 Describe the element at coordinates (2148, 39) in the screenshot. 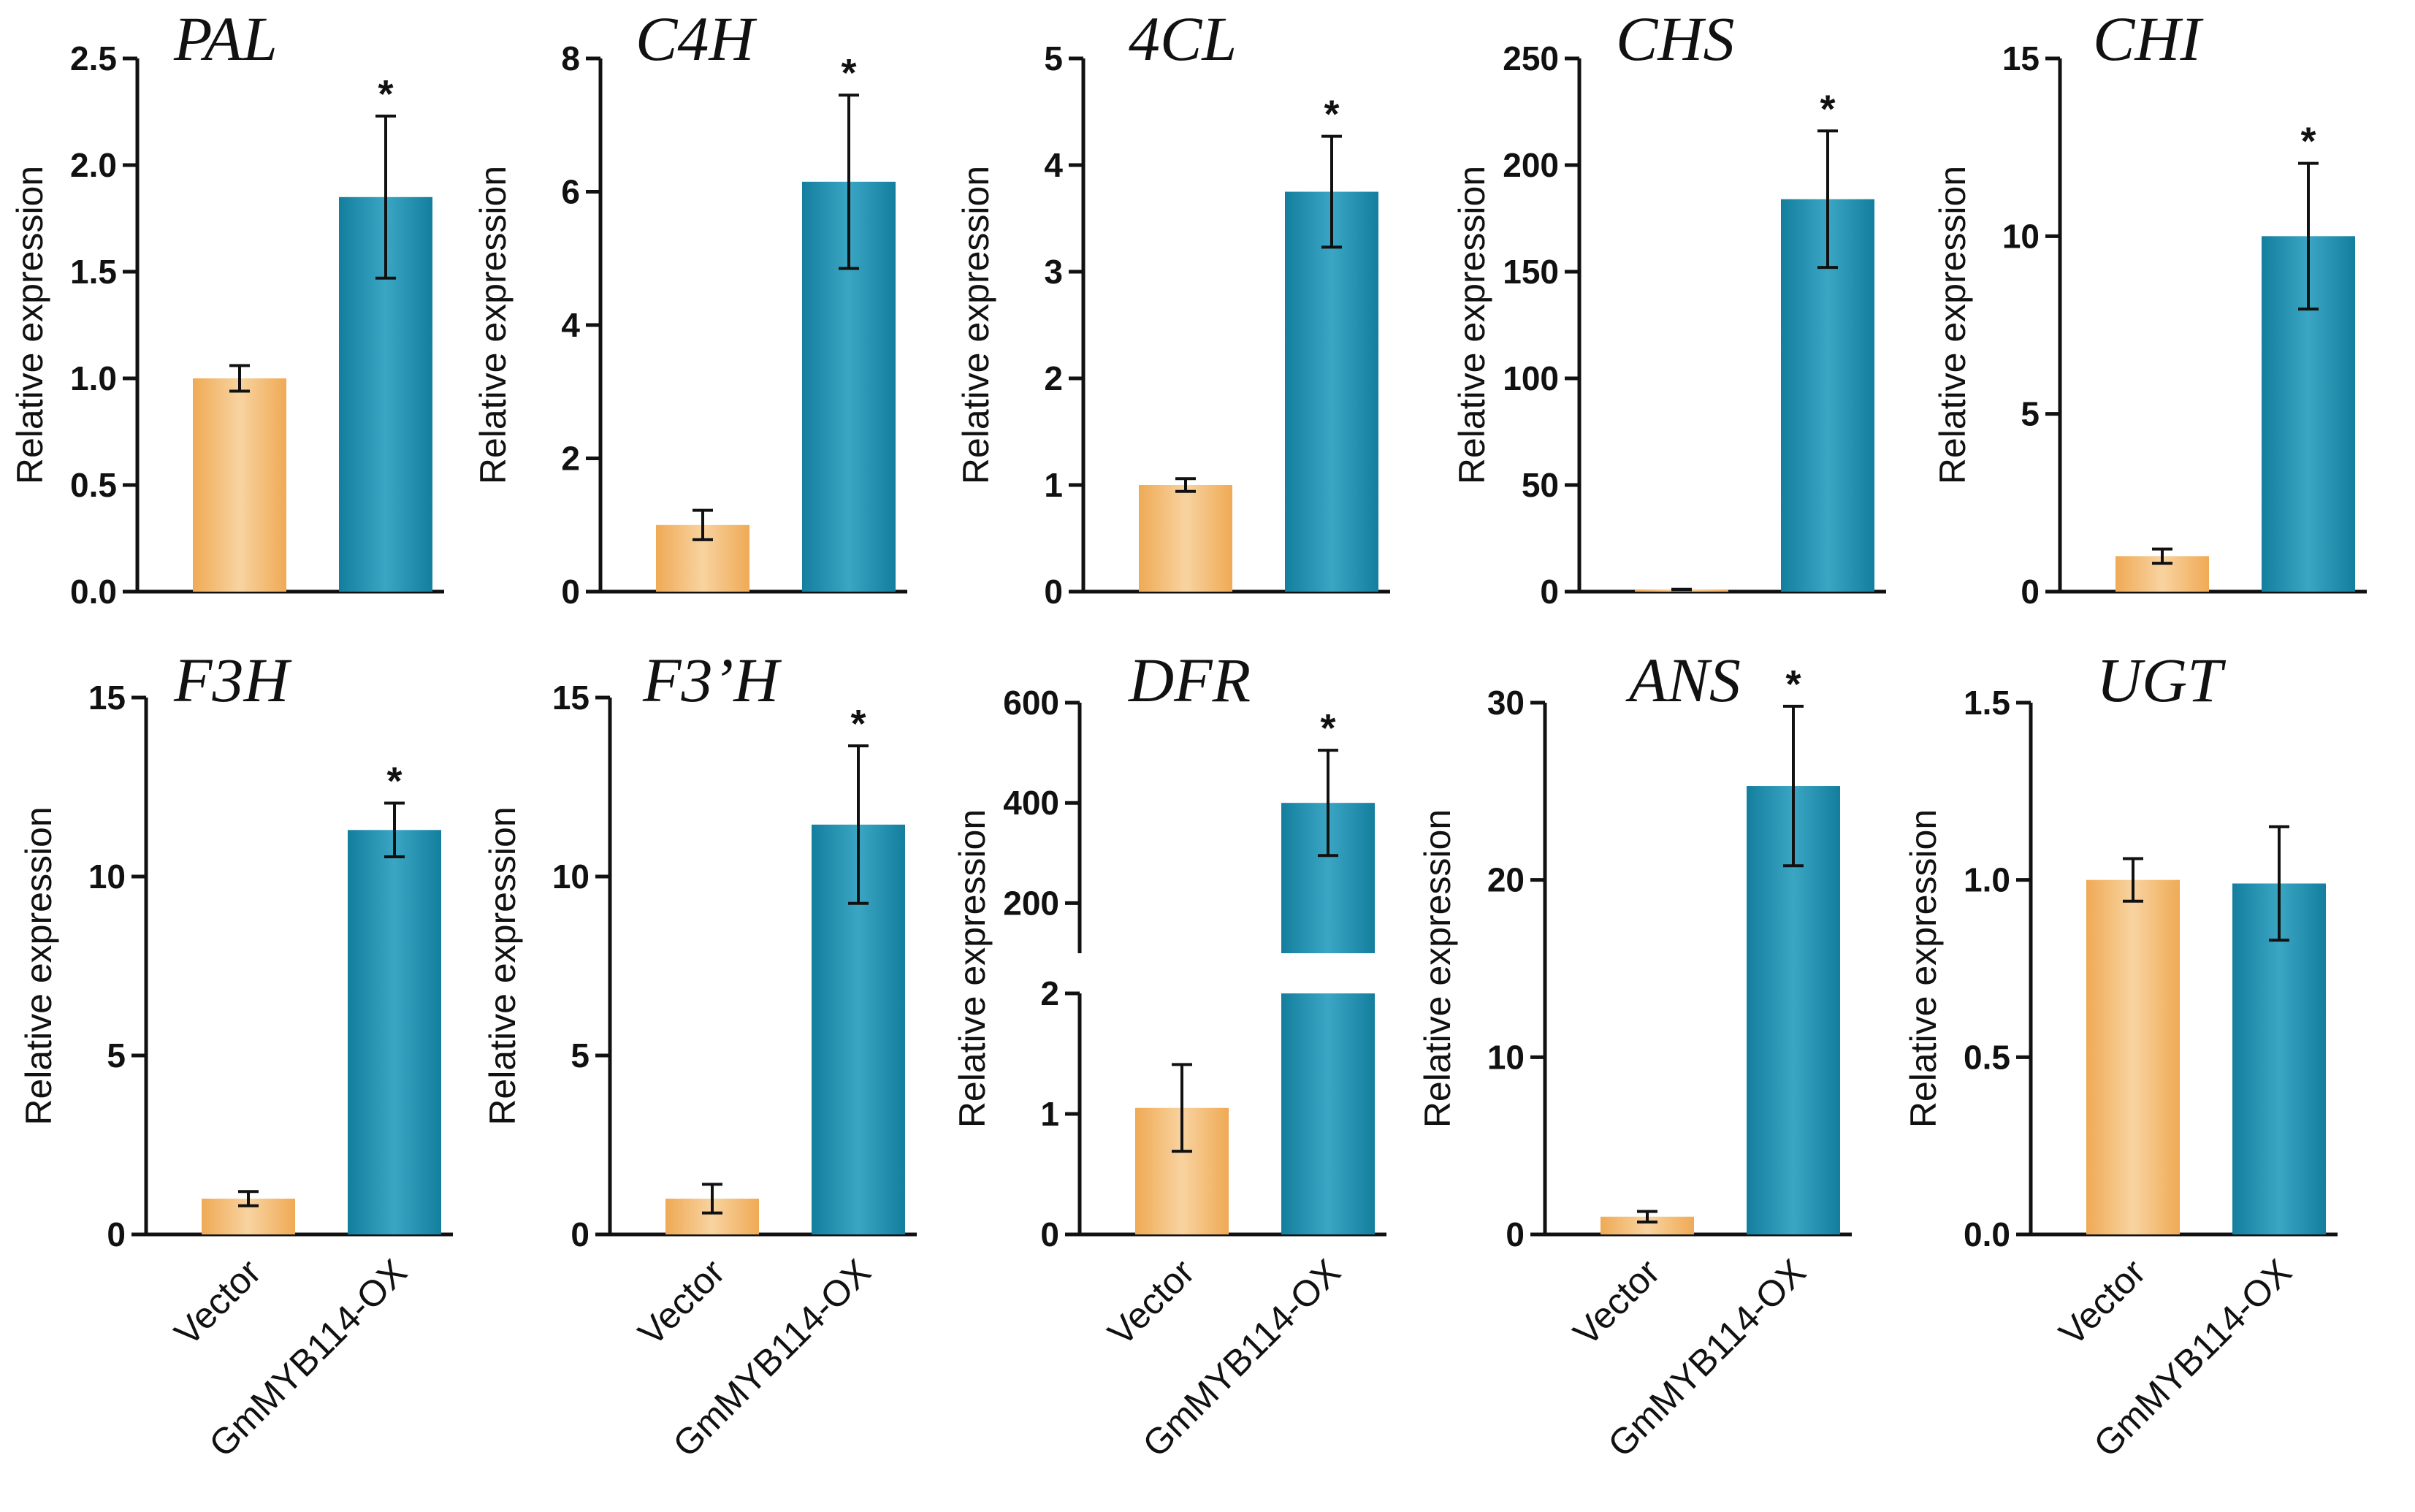

I see `chart-title: CHI` at that location.